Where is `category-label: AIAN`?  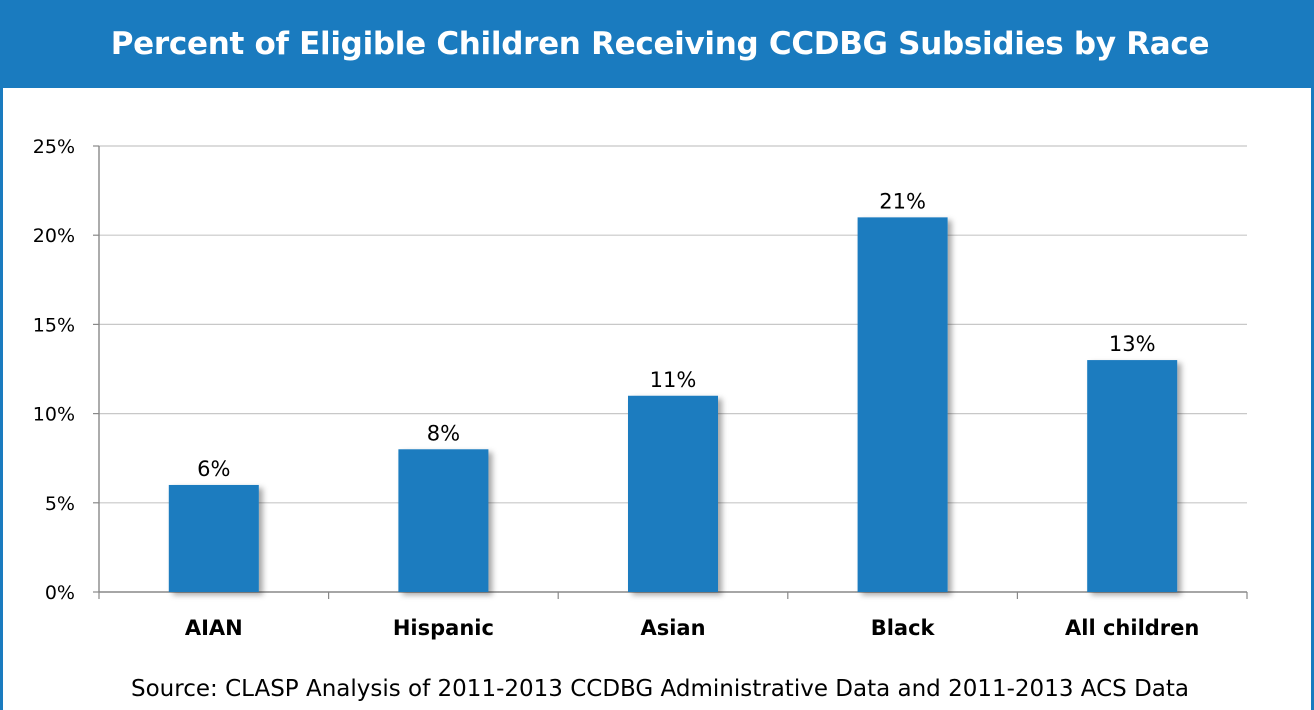 category-label: AIAN is located at coordinates (214, 628).